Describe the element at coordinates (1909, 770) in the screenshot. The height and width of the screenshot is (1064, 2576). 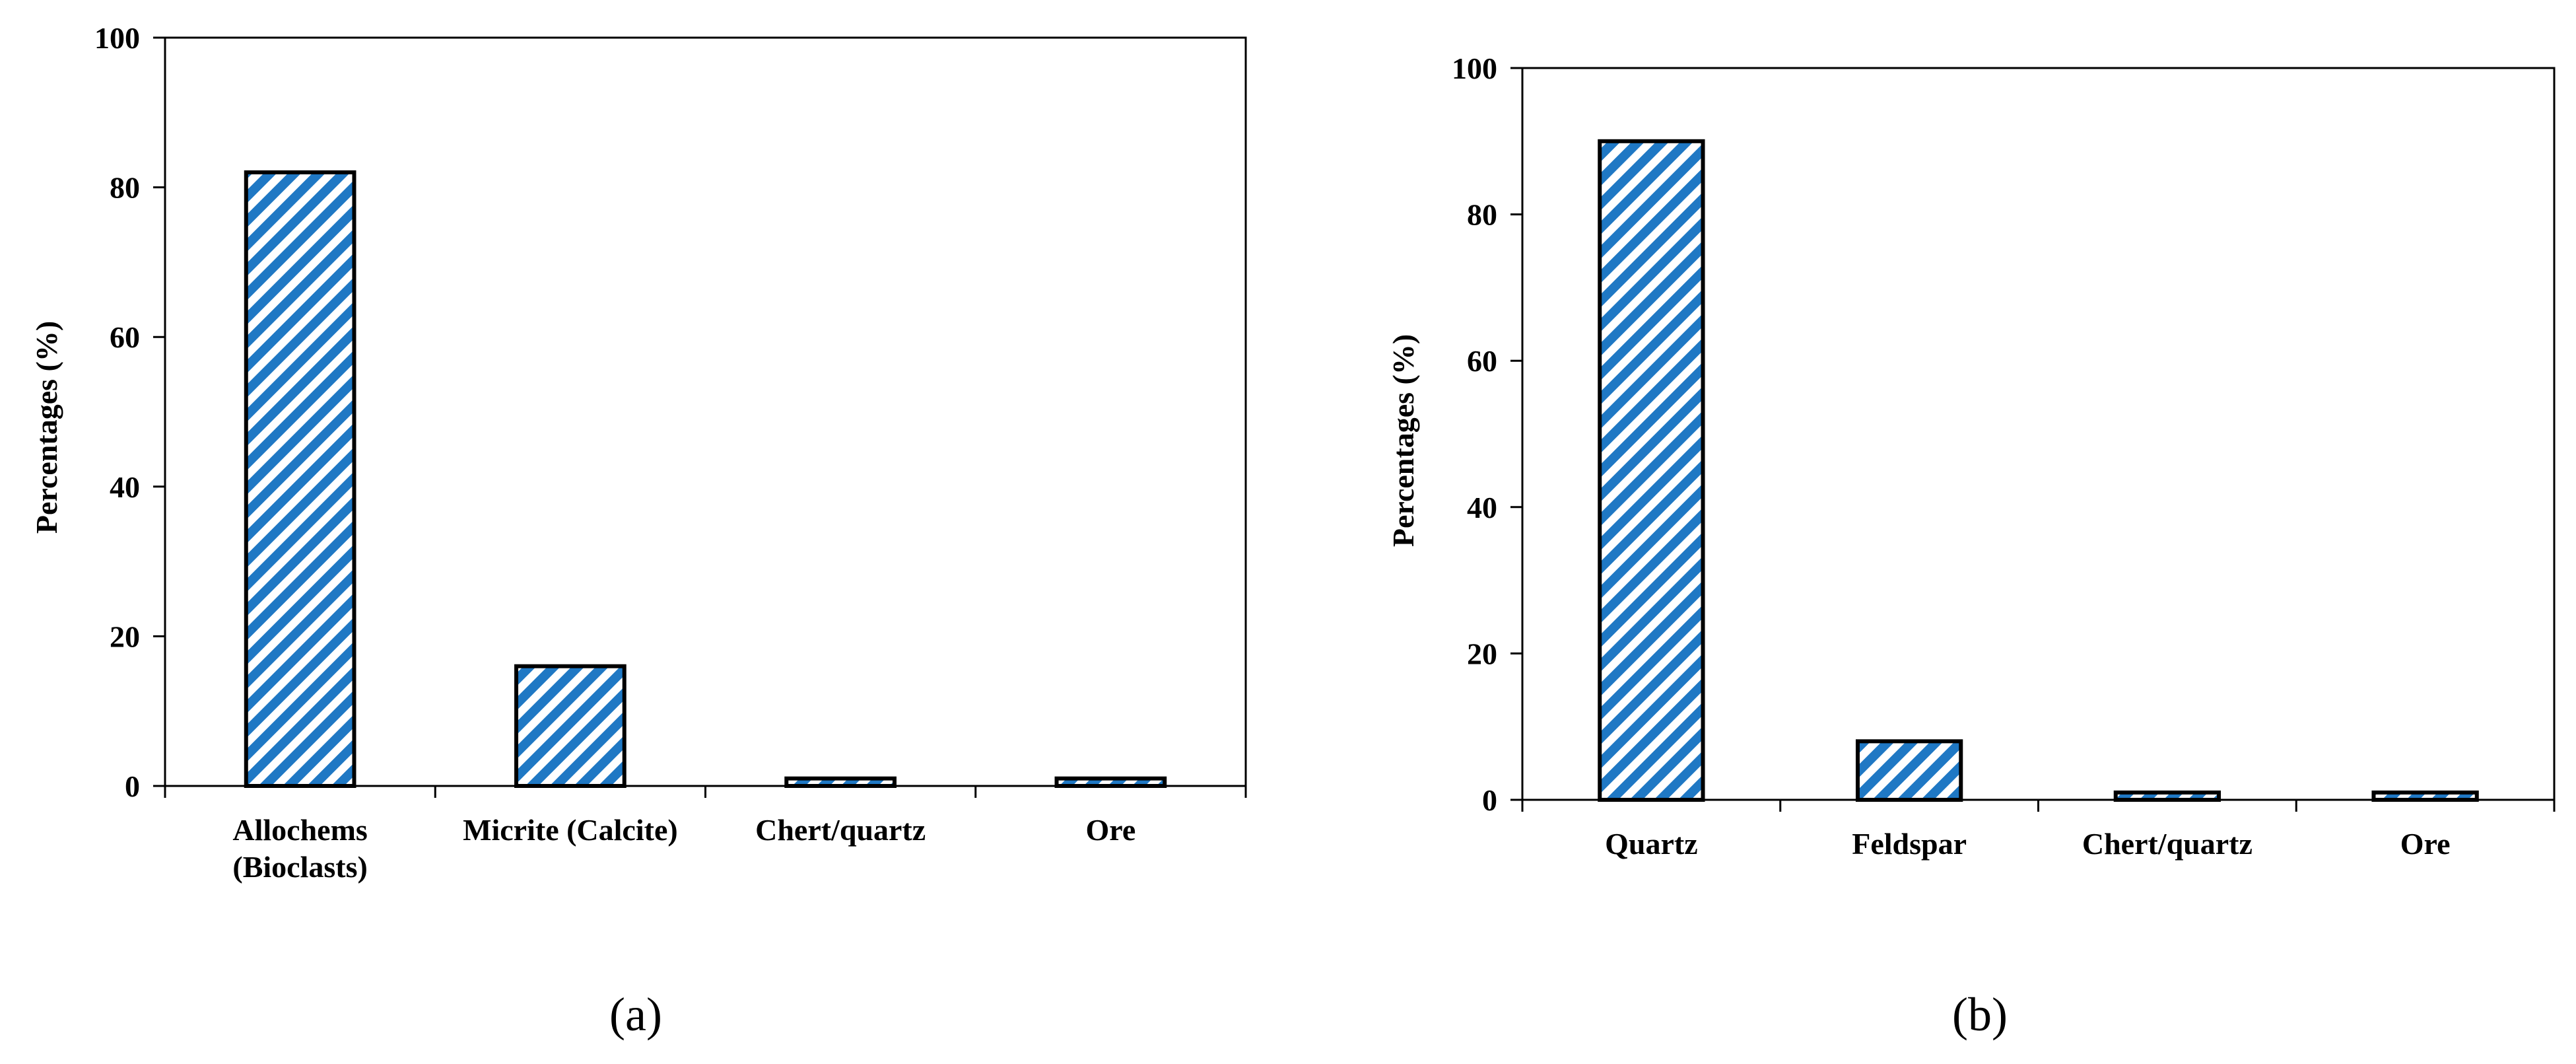
I see `bar: Feldspar: 8` at that location.